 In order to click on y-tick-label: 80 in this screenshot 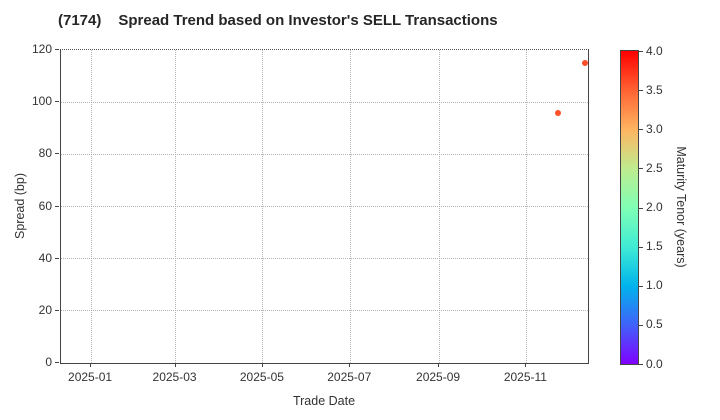, I will do `click(45, 153)`.